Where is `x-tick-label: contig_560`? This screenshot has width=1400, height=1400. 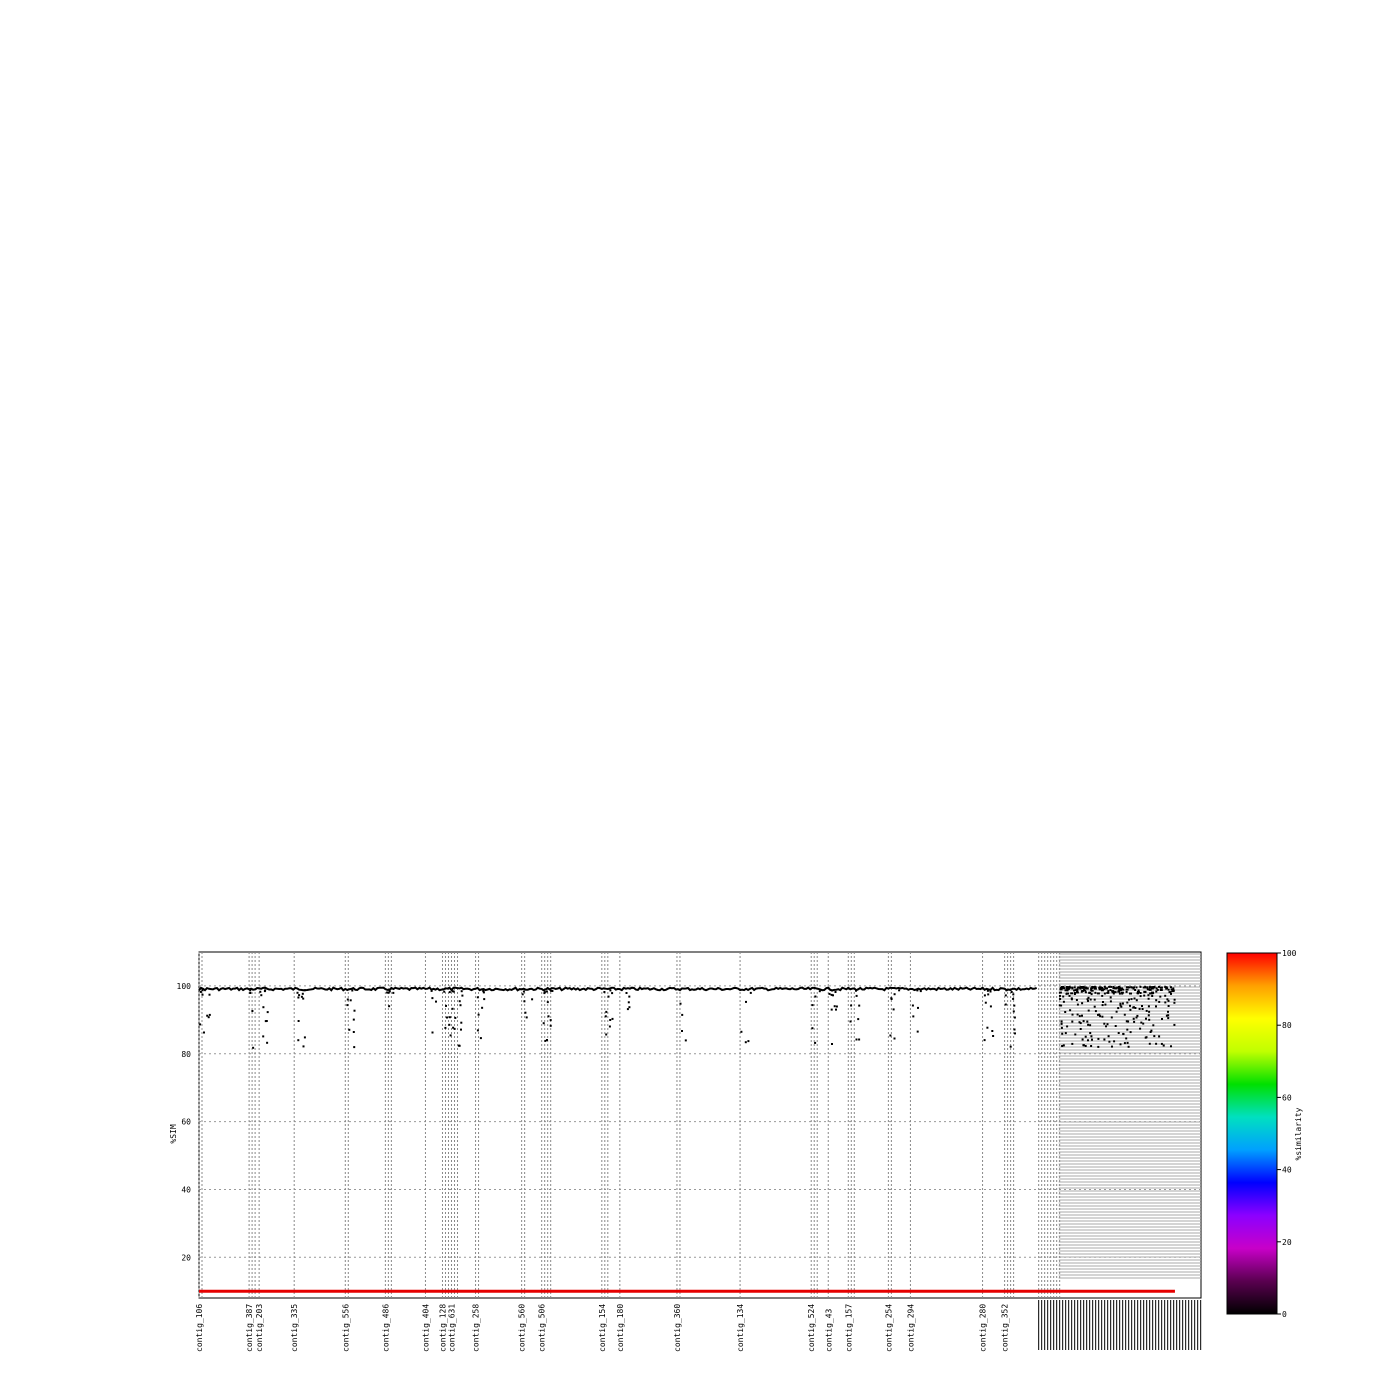
x-tick-label: contig_560 is located at coordinates (522, 1328).